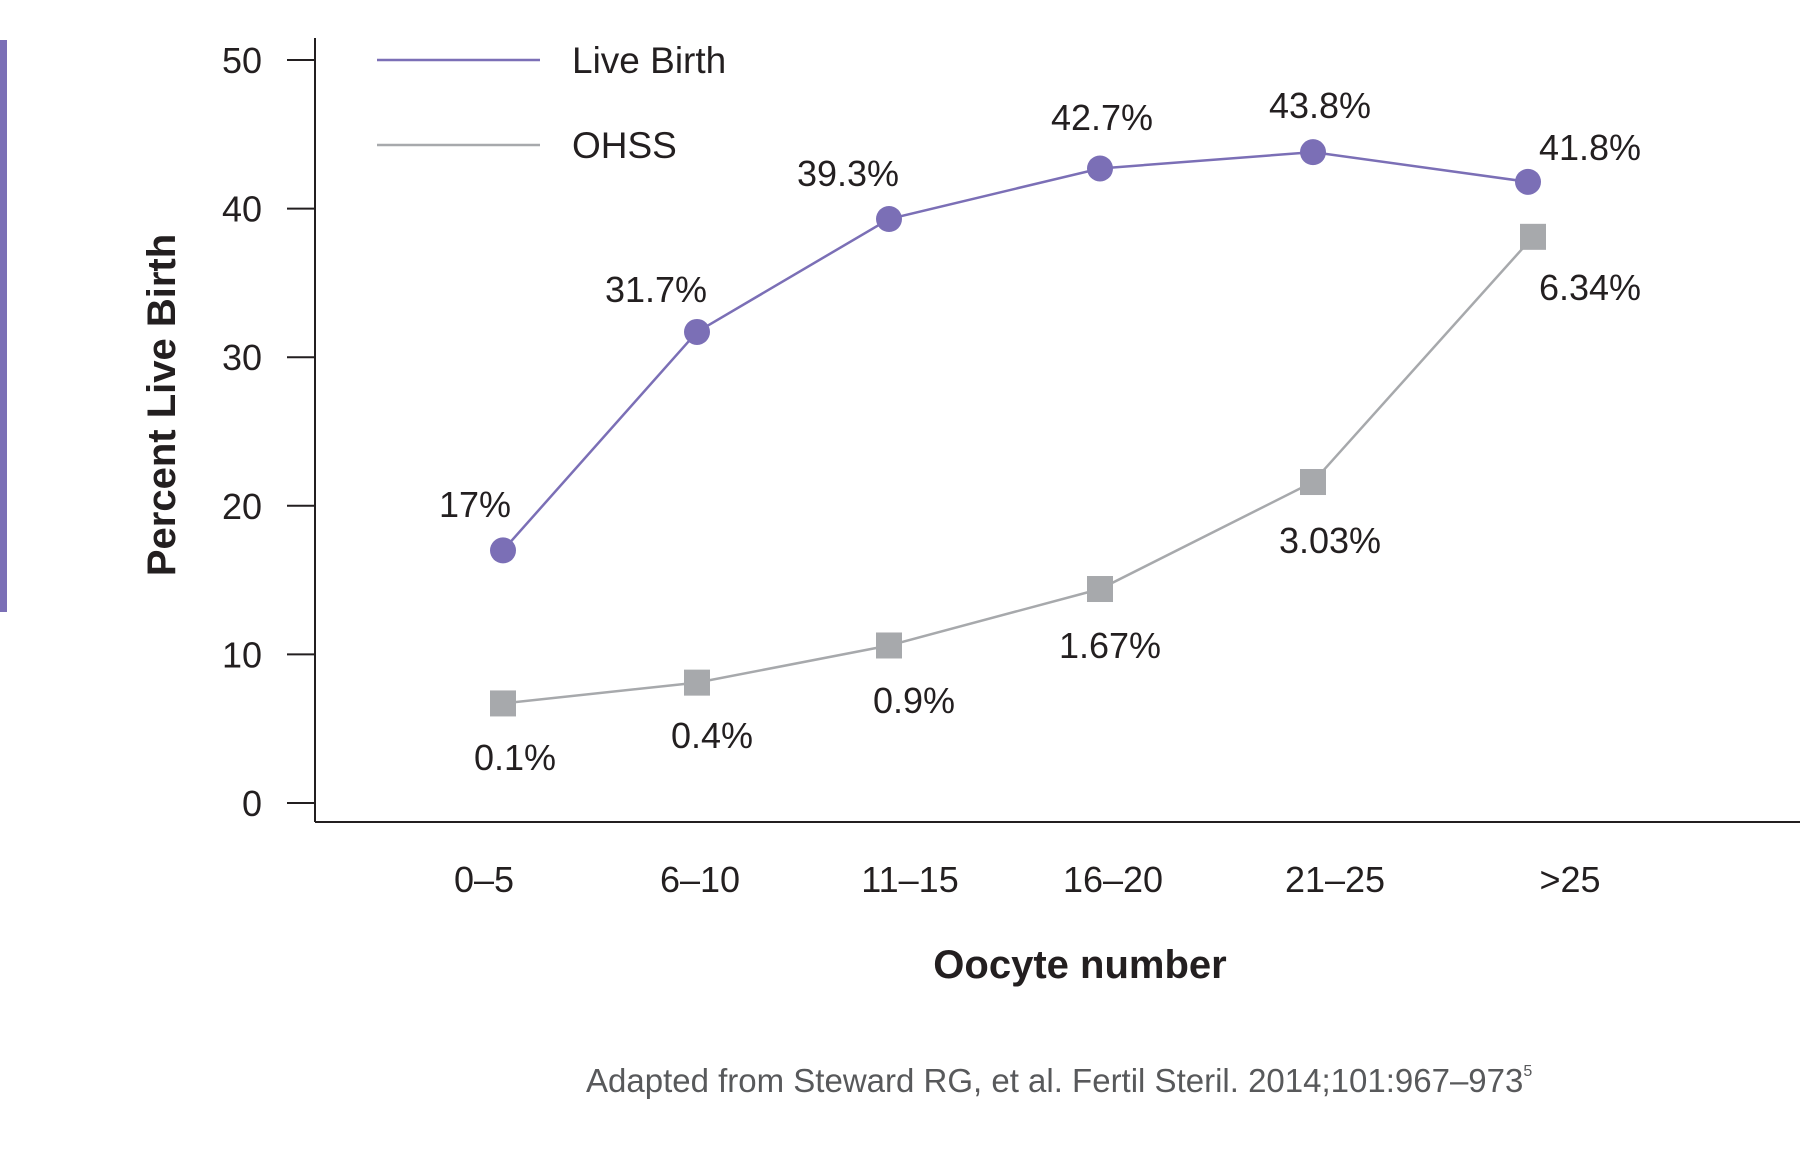  What do you see at coordinates (527, 145) in the screenshot?
I see `legend-item-ohss: OHSS` at bounding box center [527, 145].